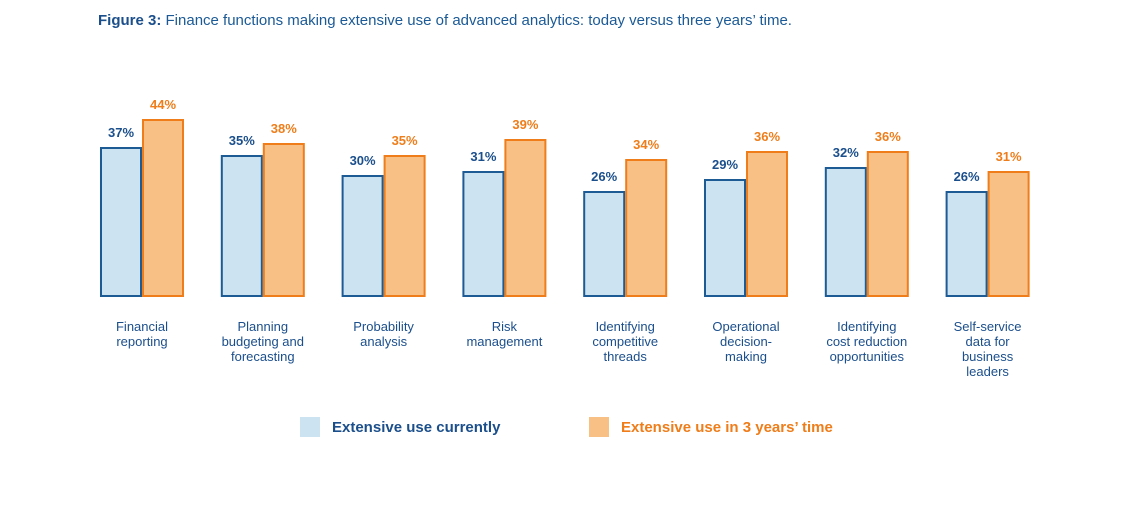 The height and width of the screenshot is (510, 1147). I want to click on data-label-future-1: 38%, so click(284, 128).